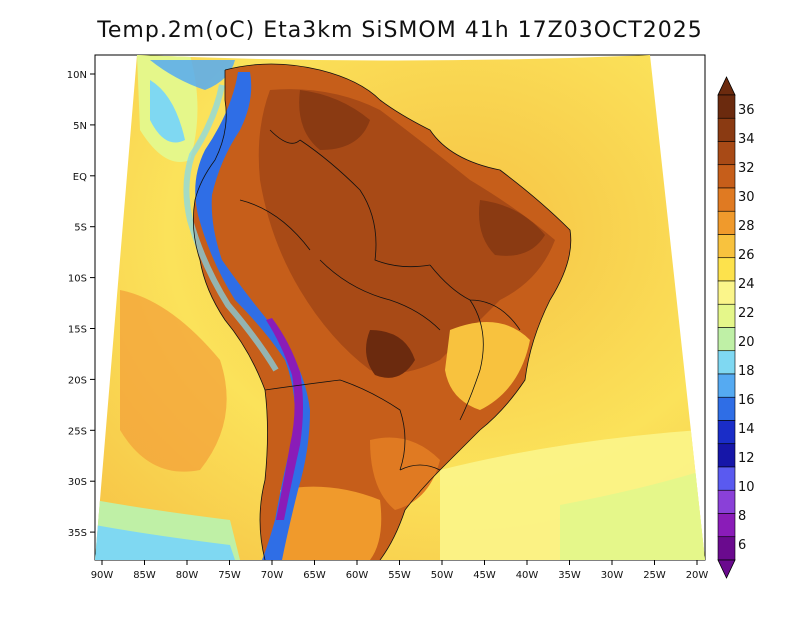 The width and height of the screenshot is (800, 618). I want to click on southeast-brazil-mild, so click(487, 366).